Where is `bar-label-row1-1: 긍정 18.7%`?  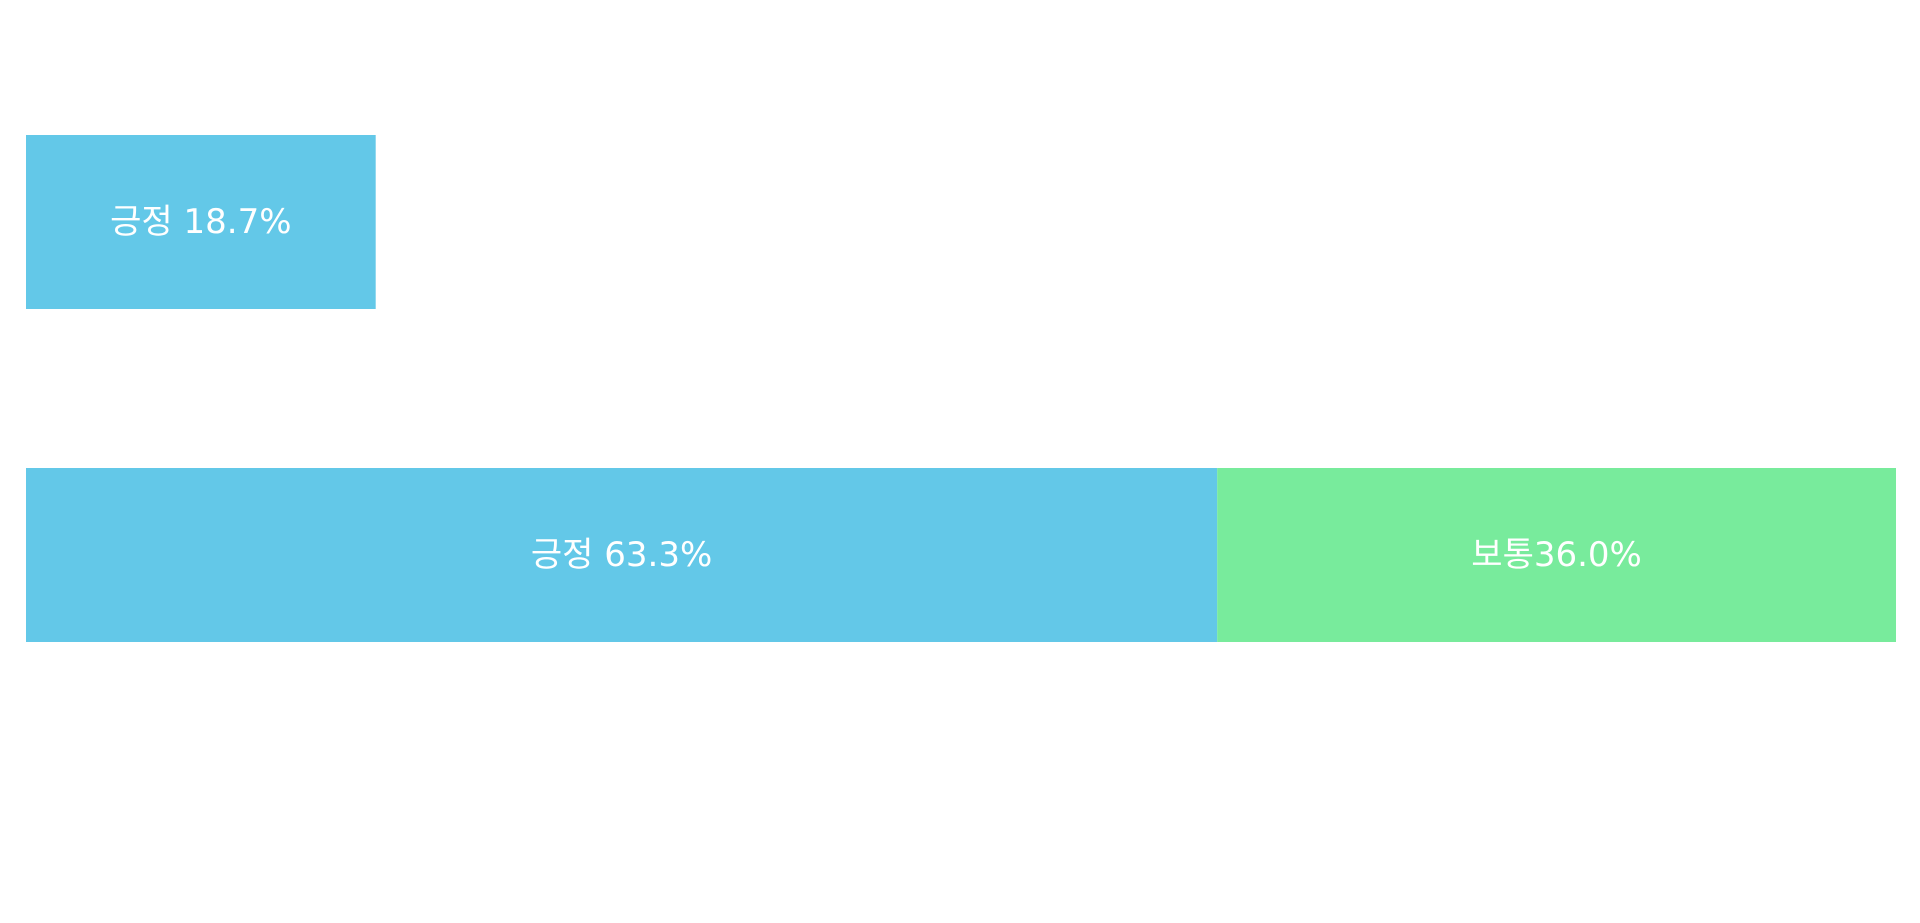
bar-label-row1-1: 긍정 18.7% is located at coordinates (200, 222).